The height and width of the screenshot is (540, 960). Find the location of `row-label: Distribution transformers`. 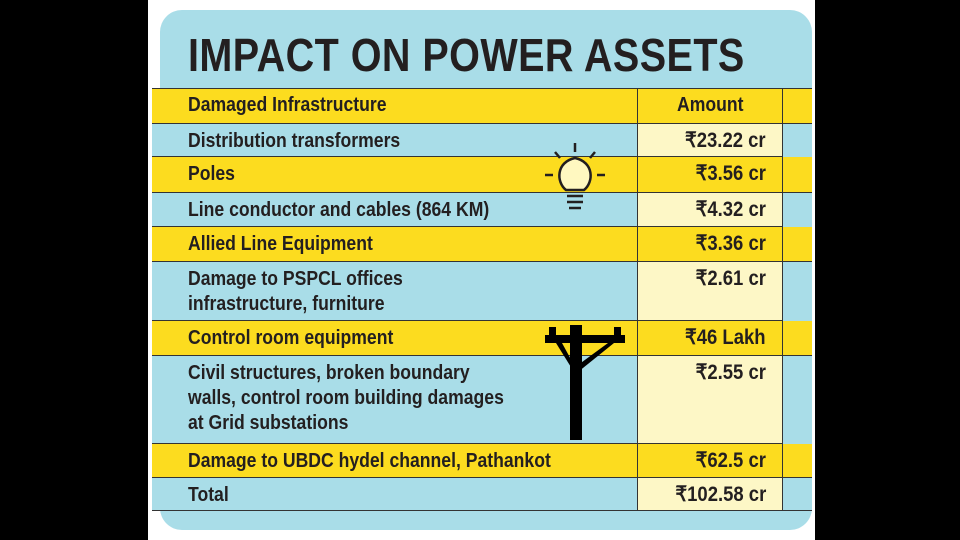

row-label: Distribution transformers is located at coordinates (294, 141).